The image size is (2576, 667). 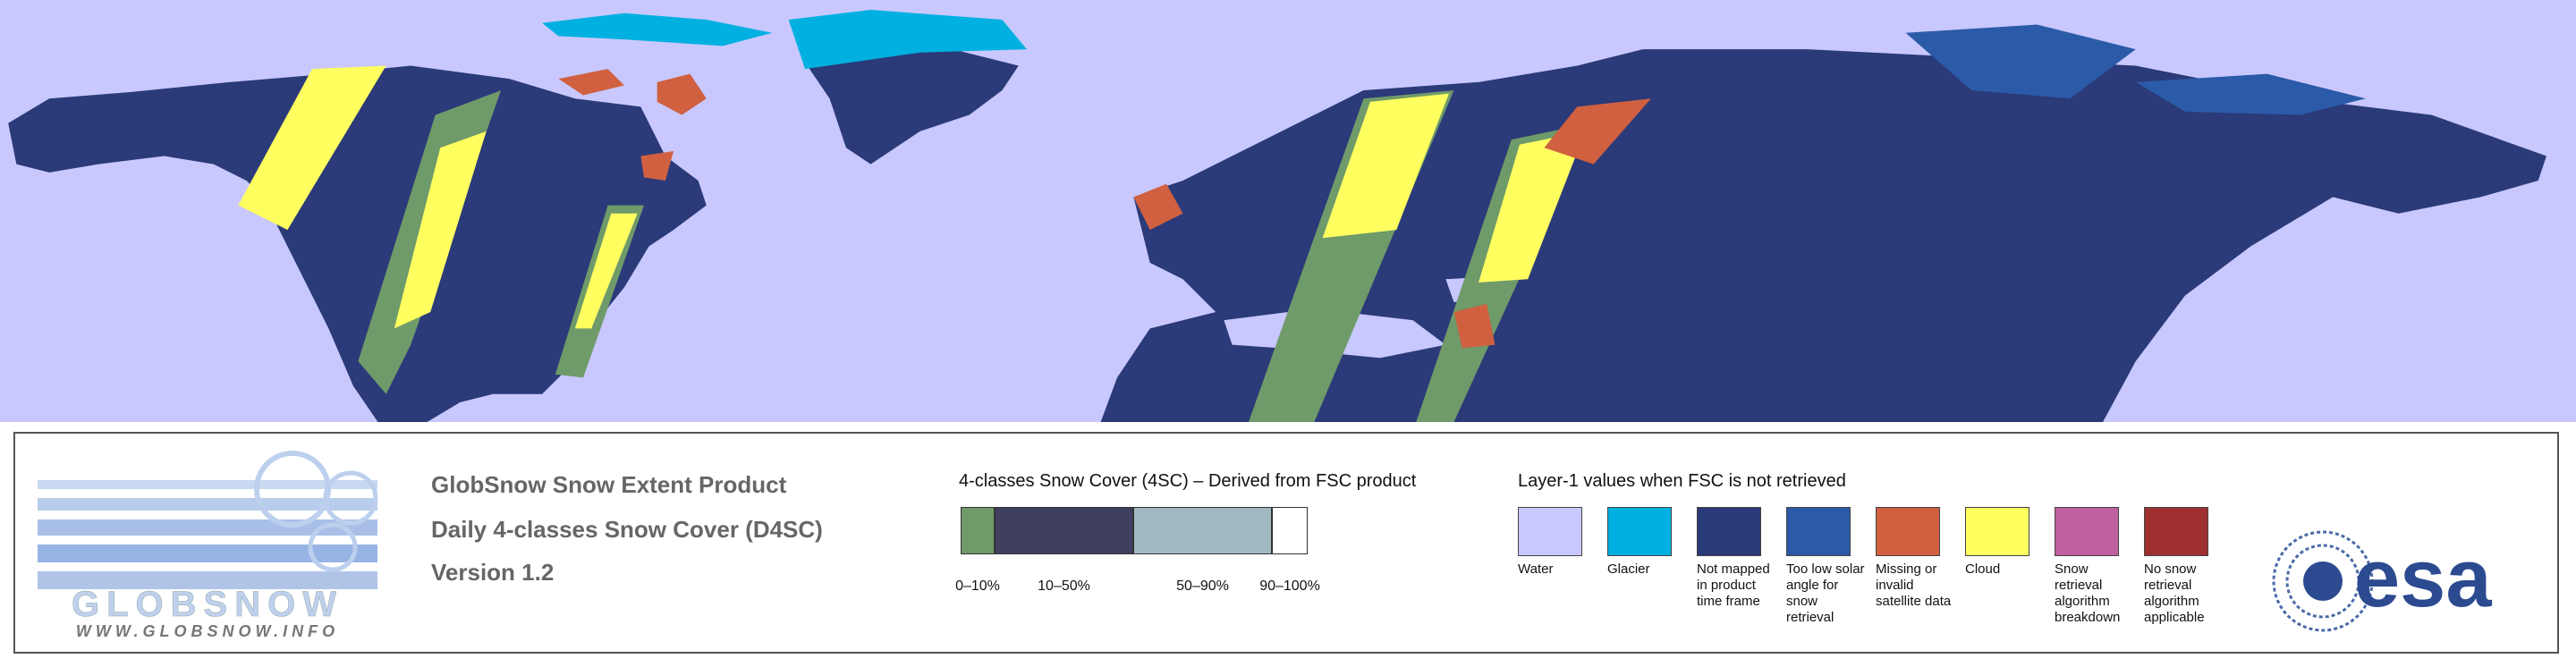 I want to click on legend-label: Not mapped in product time frame, so click(x=1733, y=585).